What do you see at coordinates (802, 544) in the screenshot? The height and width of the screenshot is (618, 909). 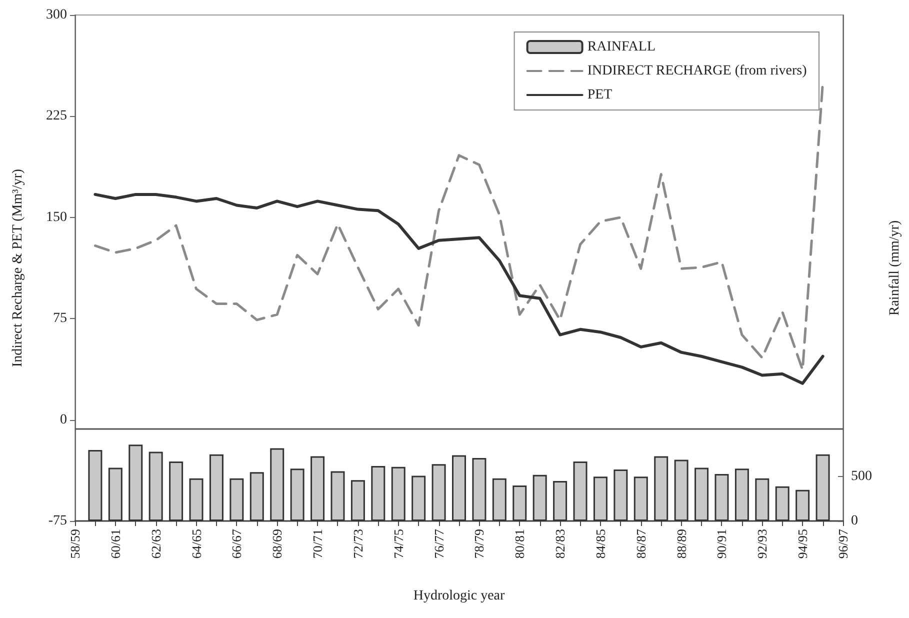 I see `x-tick-label: 94/95` at bounding box center [802, 544].